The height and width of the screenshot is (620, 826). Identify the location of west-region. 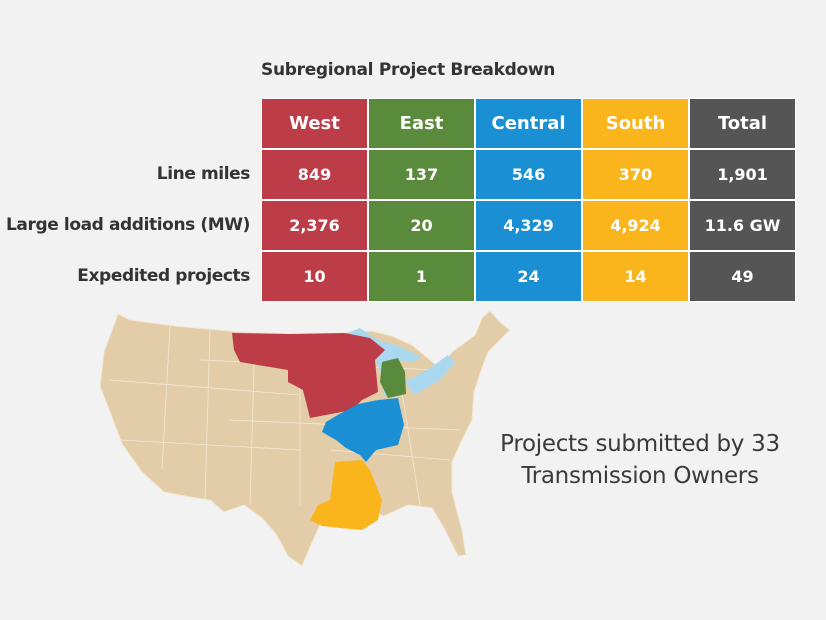
(308, 375).